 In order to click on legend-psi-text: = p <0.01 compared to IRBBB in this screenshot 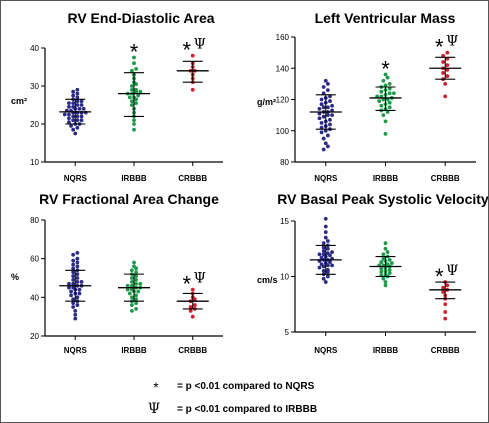, I will do `click(247, 409)`.